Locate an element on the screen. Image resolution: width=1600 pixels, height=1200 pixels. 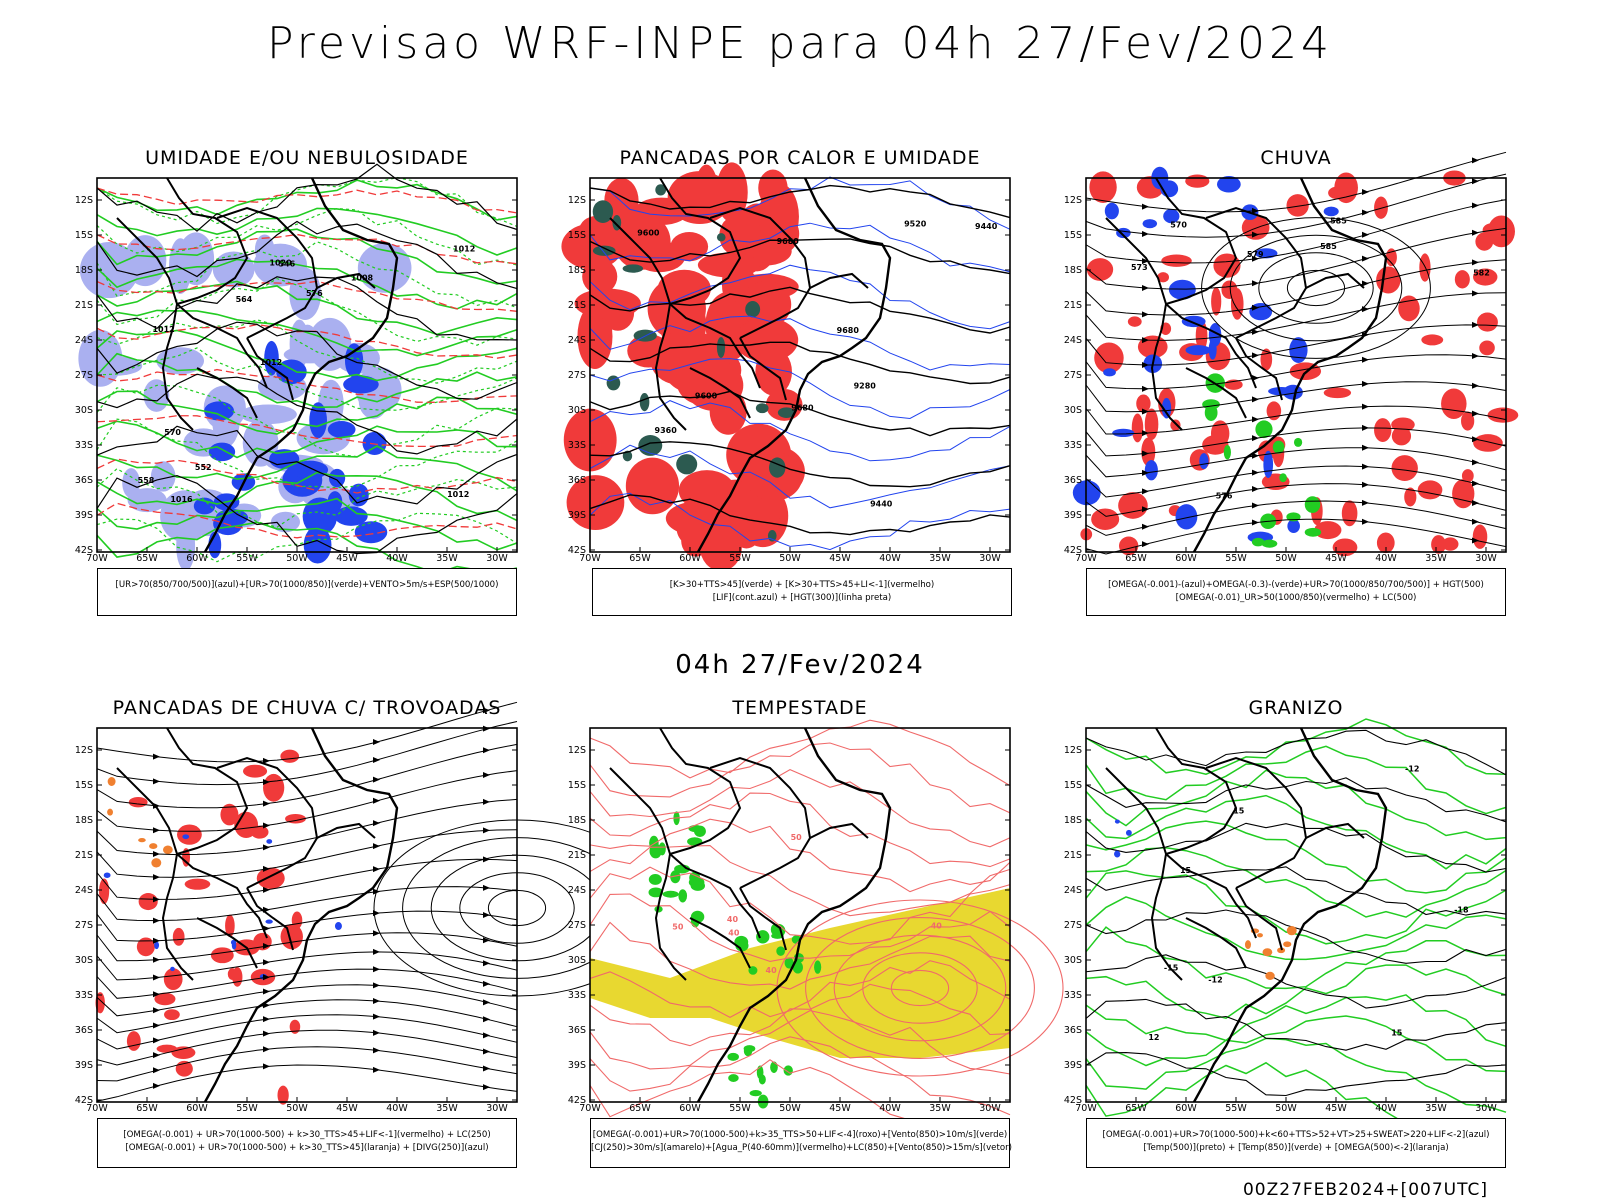
contour-label: 576 is located at coordinates (1224, 495).